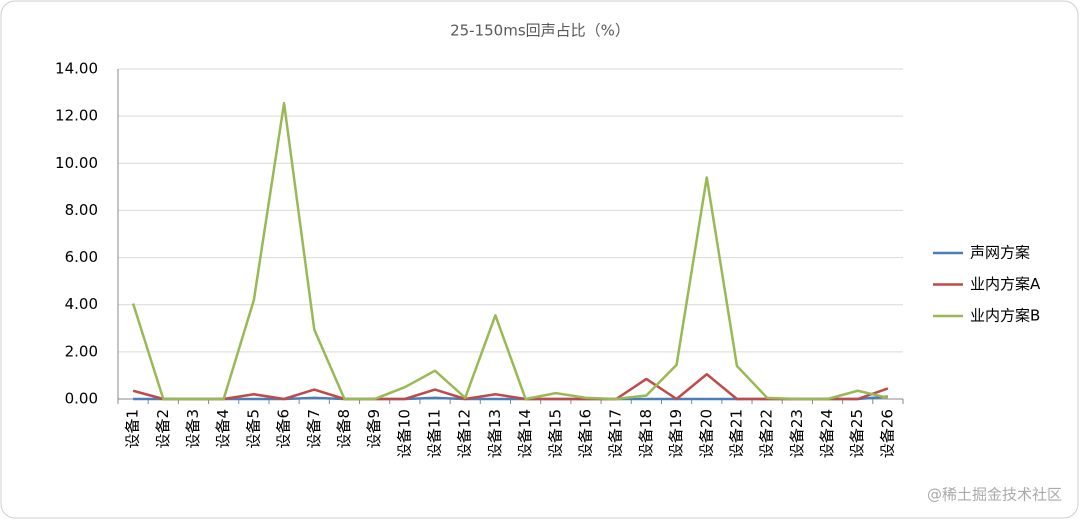  What do you see at coordinates (404, 433) in the screenshot?
I see `x-tick-label: 设备10` at bounding box center [404, 433].